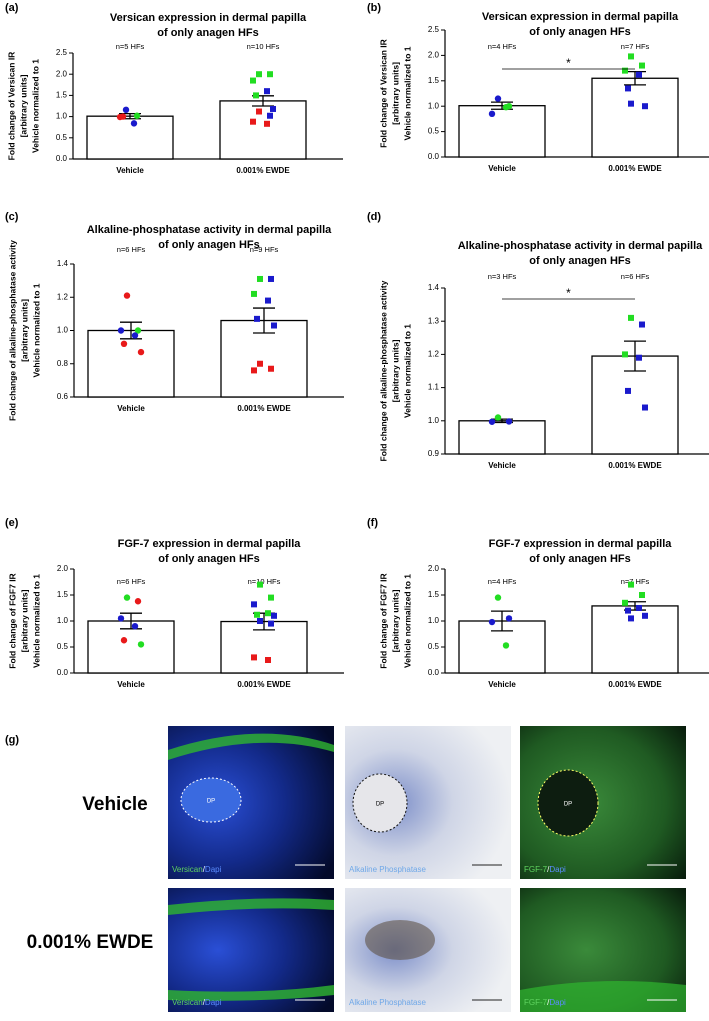 Image resolution: width=709 pixels, height=1021 pixels. What do you see at coordinates (568, 293) in the screenshot?
I see `significance-star: *` at bounding box center [568, 293].